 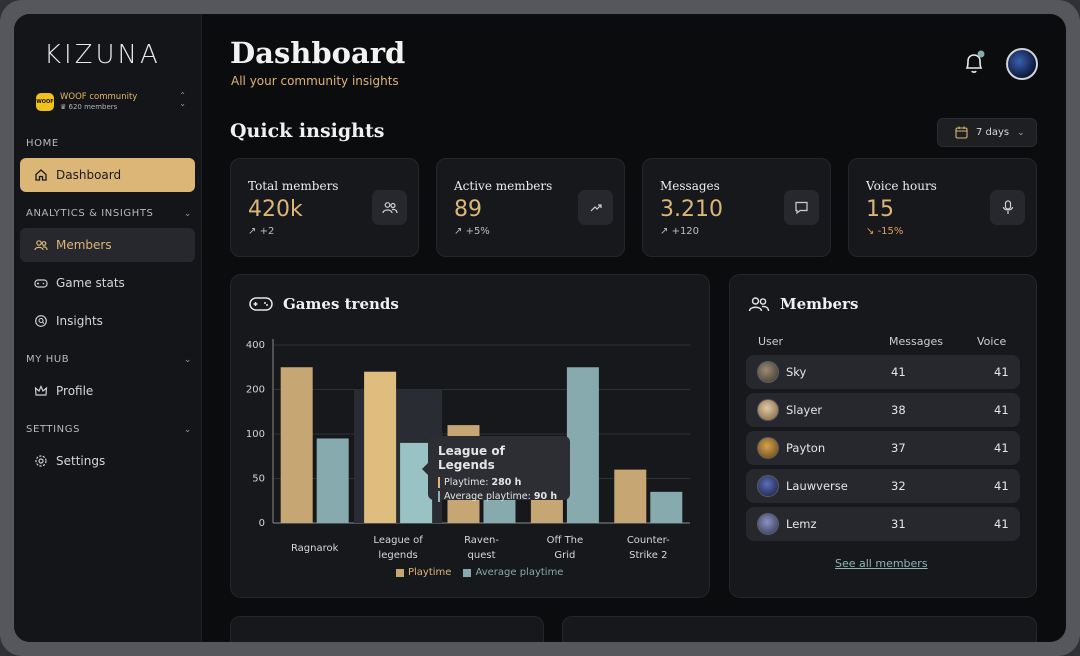 I want to click on tooltip-average: Average playtime: 90 h, so click(x=499, y=496).